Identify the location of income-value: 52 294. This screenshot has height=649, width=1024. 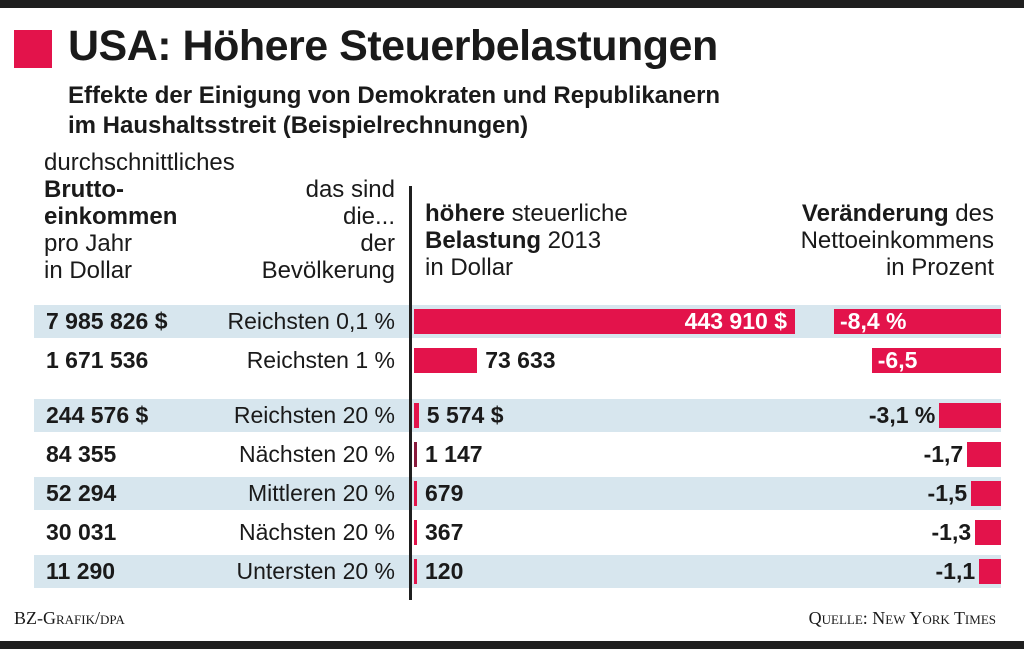
(81, 493).